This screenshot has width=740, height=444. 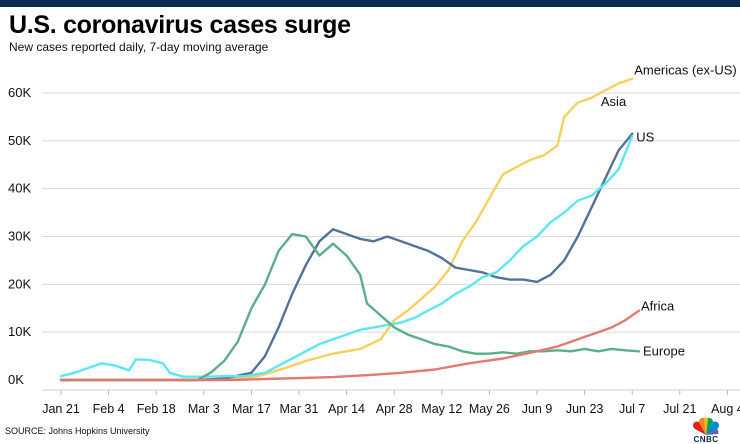 I want to click on y-tick-label: 30K, so click(x=19, y=236).